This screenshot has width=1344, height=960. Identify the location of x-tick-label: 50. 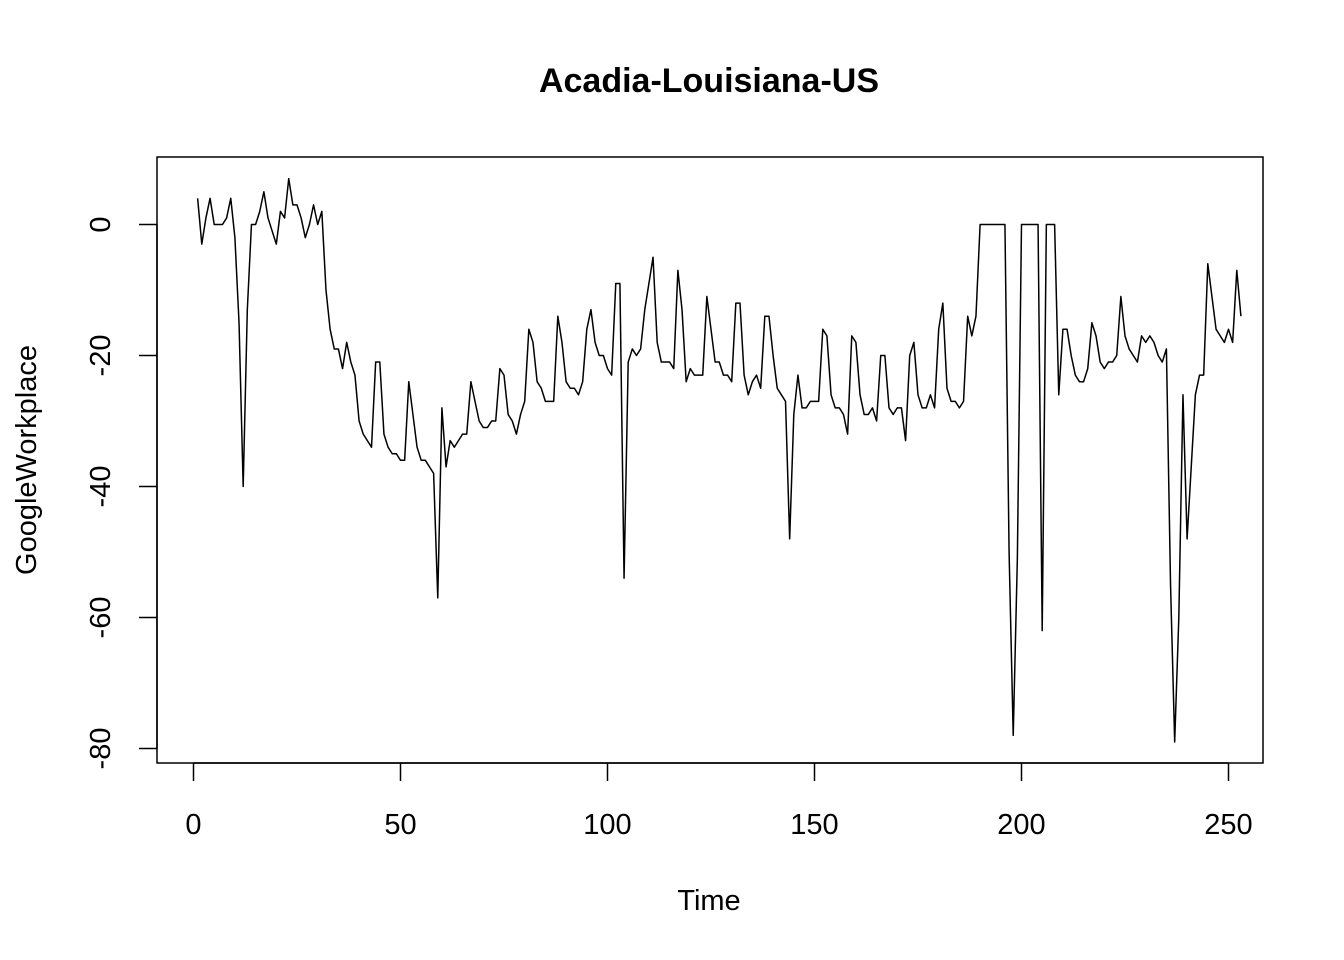
(400, 825).